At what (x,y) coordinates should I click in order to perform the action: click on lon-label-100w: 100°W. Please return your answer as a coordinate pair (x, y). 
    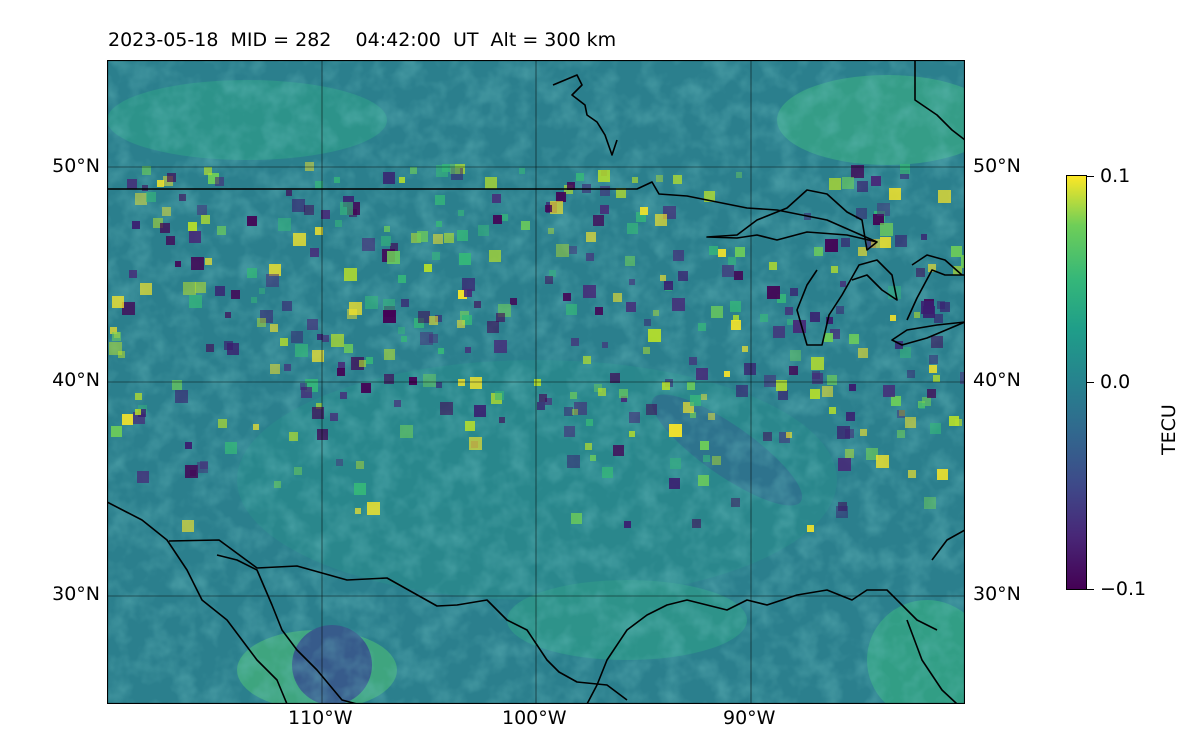
    Looking at the image, I should click on (534, 718).